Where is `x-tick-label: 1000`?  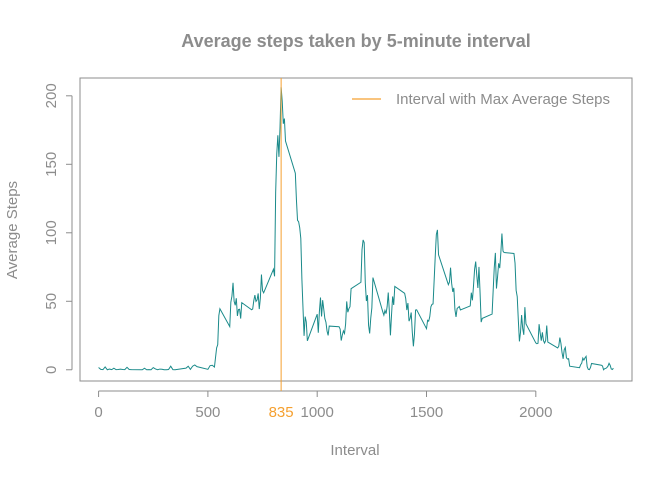
x-tick-label: 1000 is located at coordinates (317, 412).